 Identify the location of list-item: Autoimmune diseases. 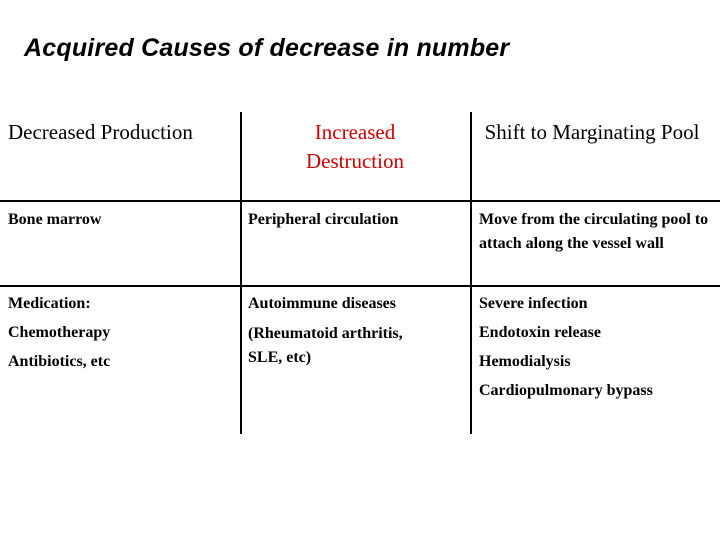
(322, 303).